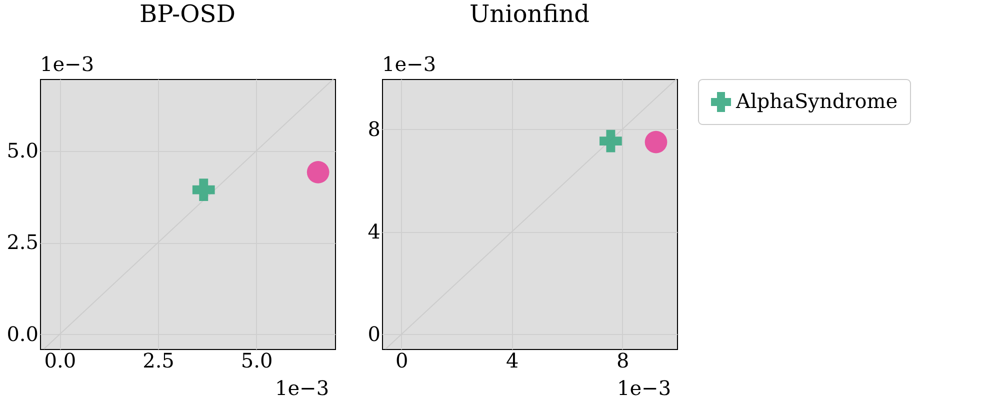 This screenshot has width=996, height=399. I want to click on x-tick-label: 4, so click(512, 360).